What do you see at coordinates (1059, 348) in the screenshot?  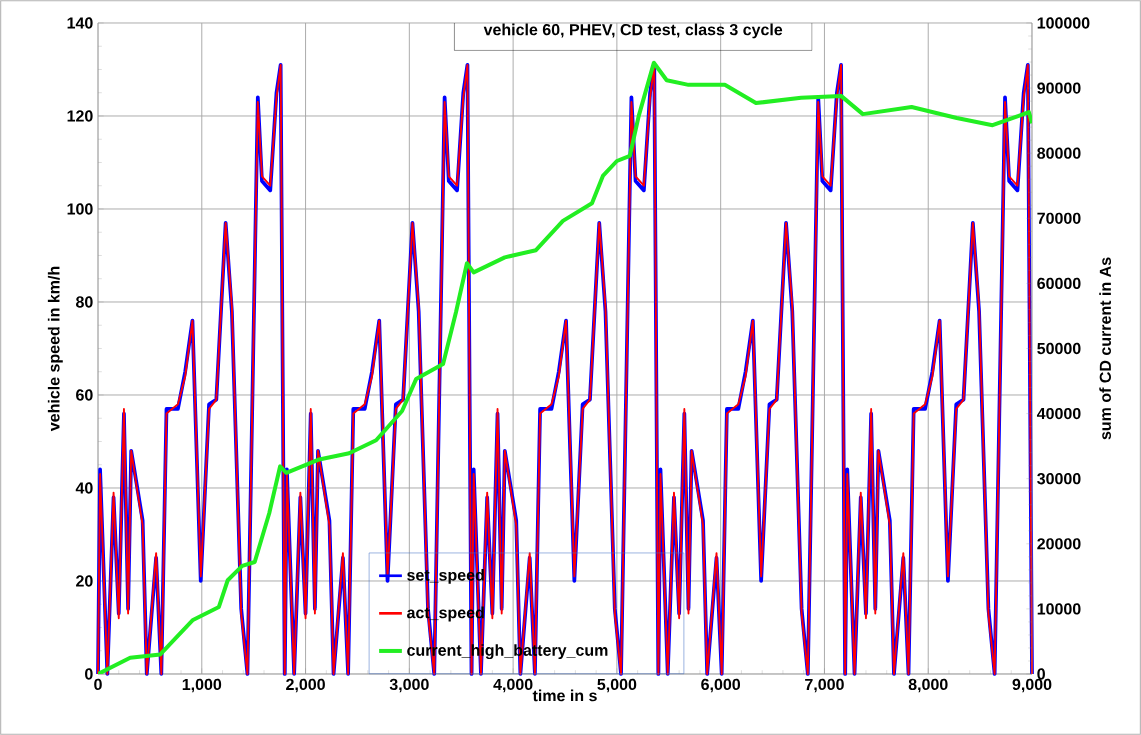 I see `y2-tick-label: 50000` at bounding box center [1059, 348].